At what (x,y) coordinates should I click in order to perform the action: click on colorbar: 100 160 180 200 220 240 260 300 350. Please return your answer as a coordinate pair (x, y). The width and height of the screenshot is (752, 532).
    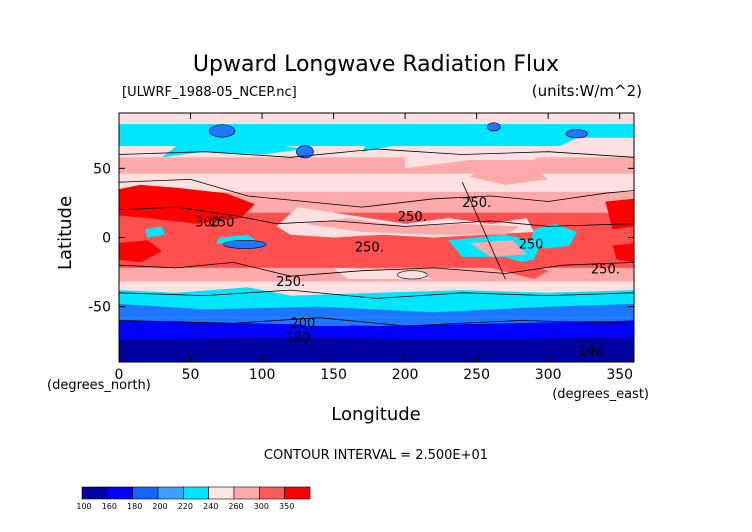
    Looking at the image, I should click on (193, 498).